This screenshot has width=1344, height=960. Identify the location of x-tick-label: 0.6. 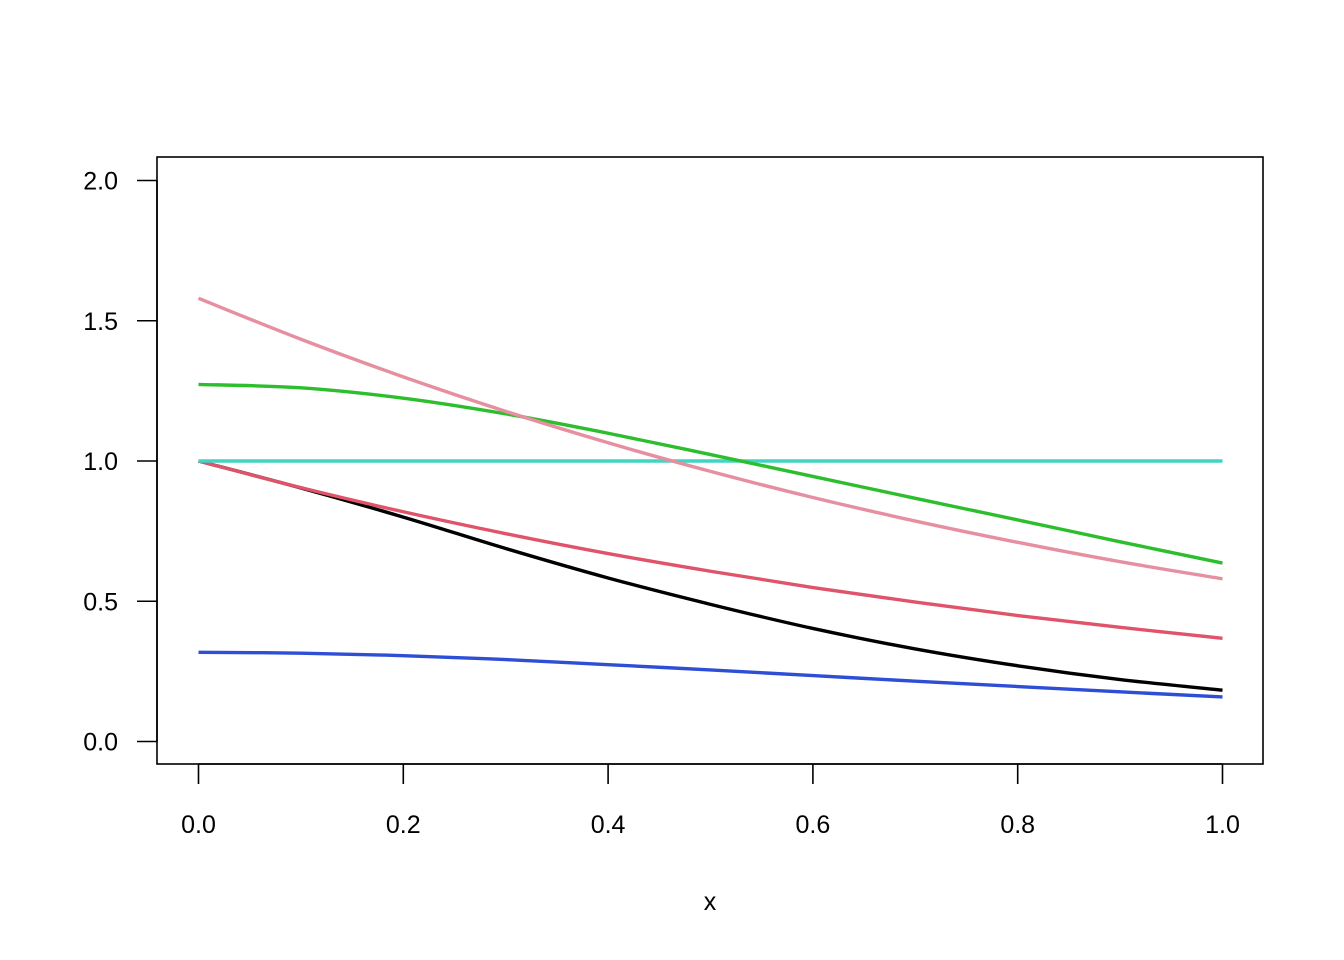
(813, 825).